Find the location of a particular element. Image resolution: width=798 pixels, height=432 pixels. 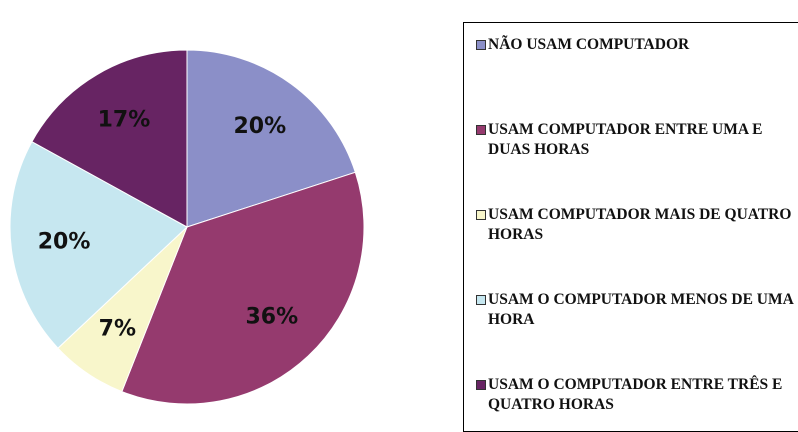

legend-item: USAM O COMPUTADOR MENOS DE UMA HORA is located at coordinates (637, 310).